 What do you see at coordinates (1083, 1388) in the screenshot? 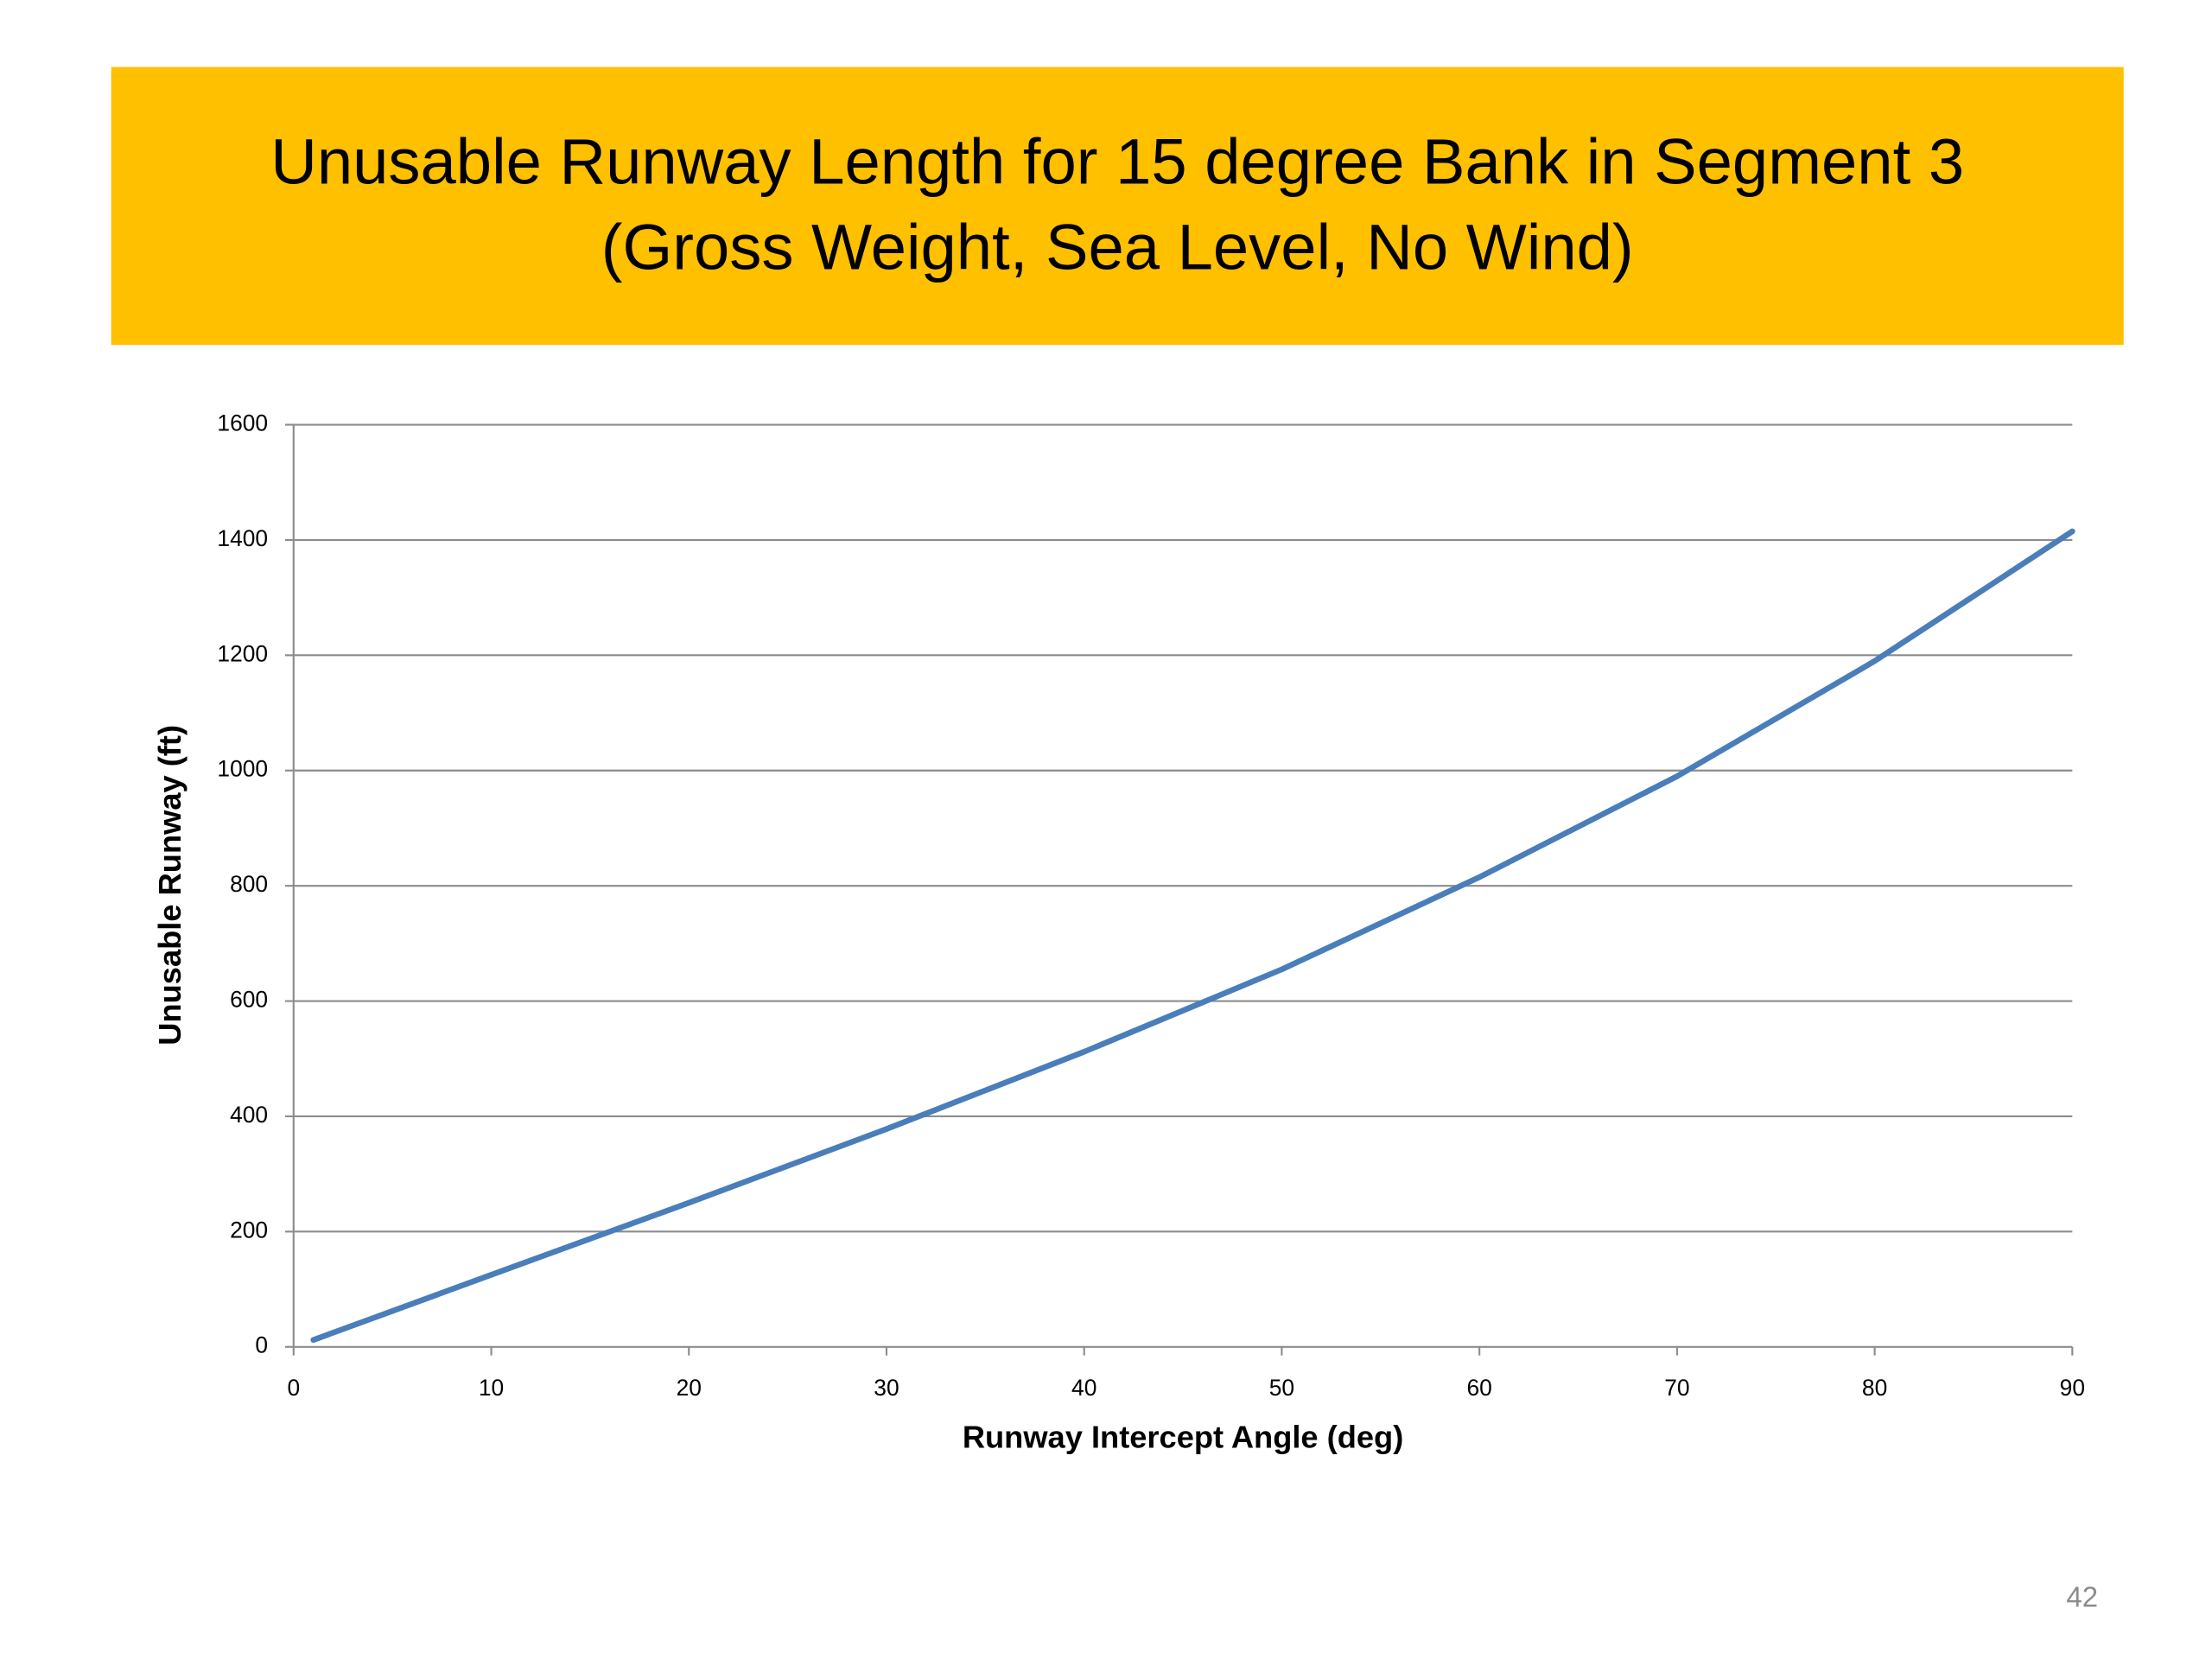
I see `x-tick-label: 40` at bounding box center [1083, 1388].